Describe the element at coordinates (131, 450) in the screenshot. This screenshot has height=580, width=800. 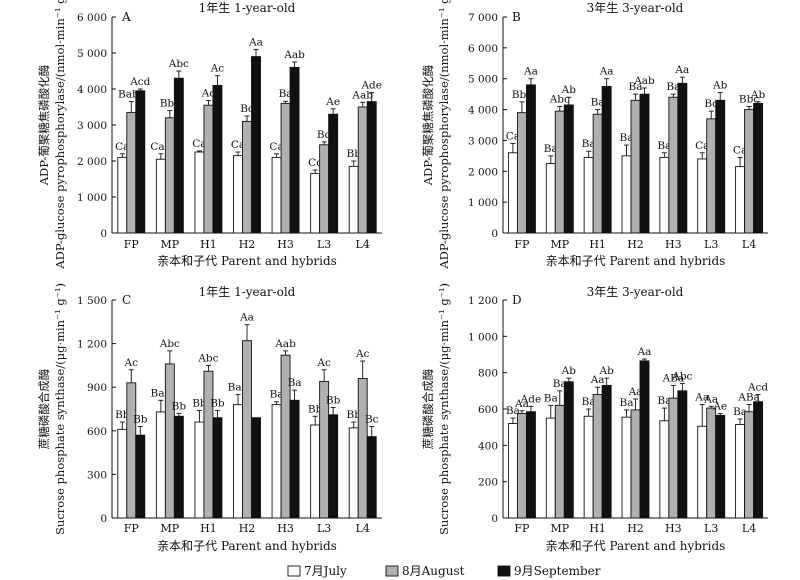
I see `bar-fp-august` at that location.